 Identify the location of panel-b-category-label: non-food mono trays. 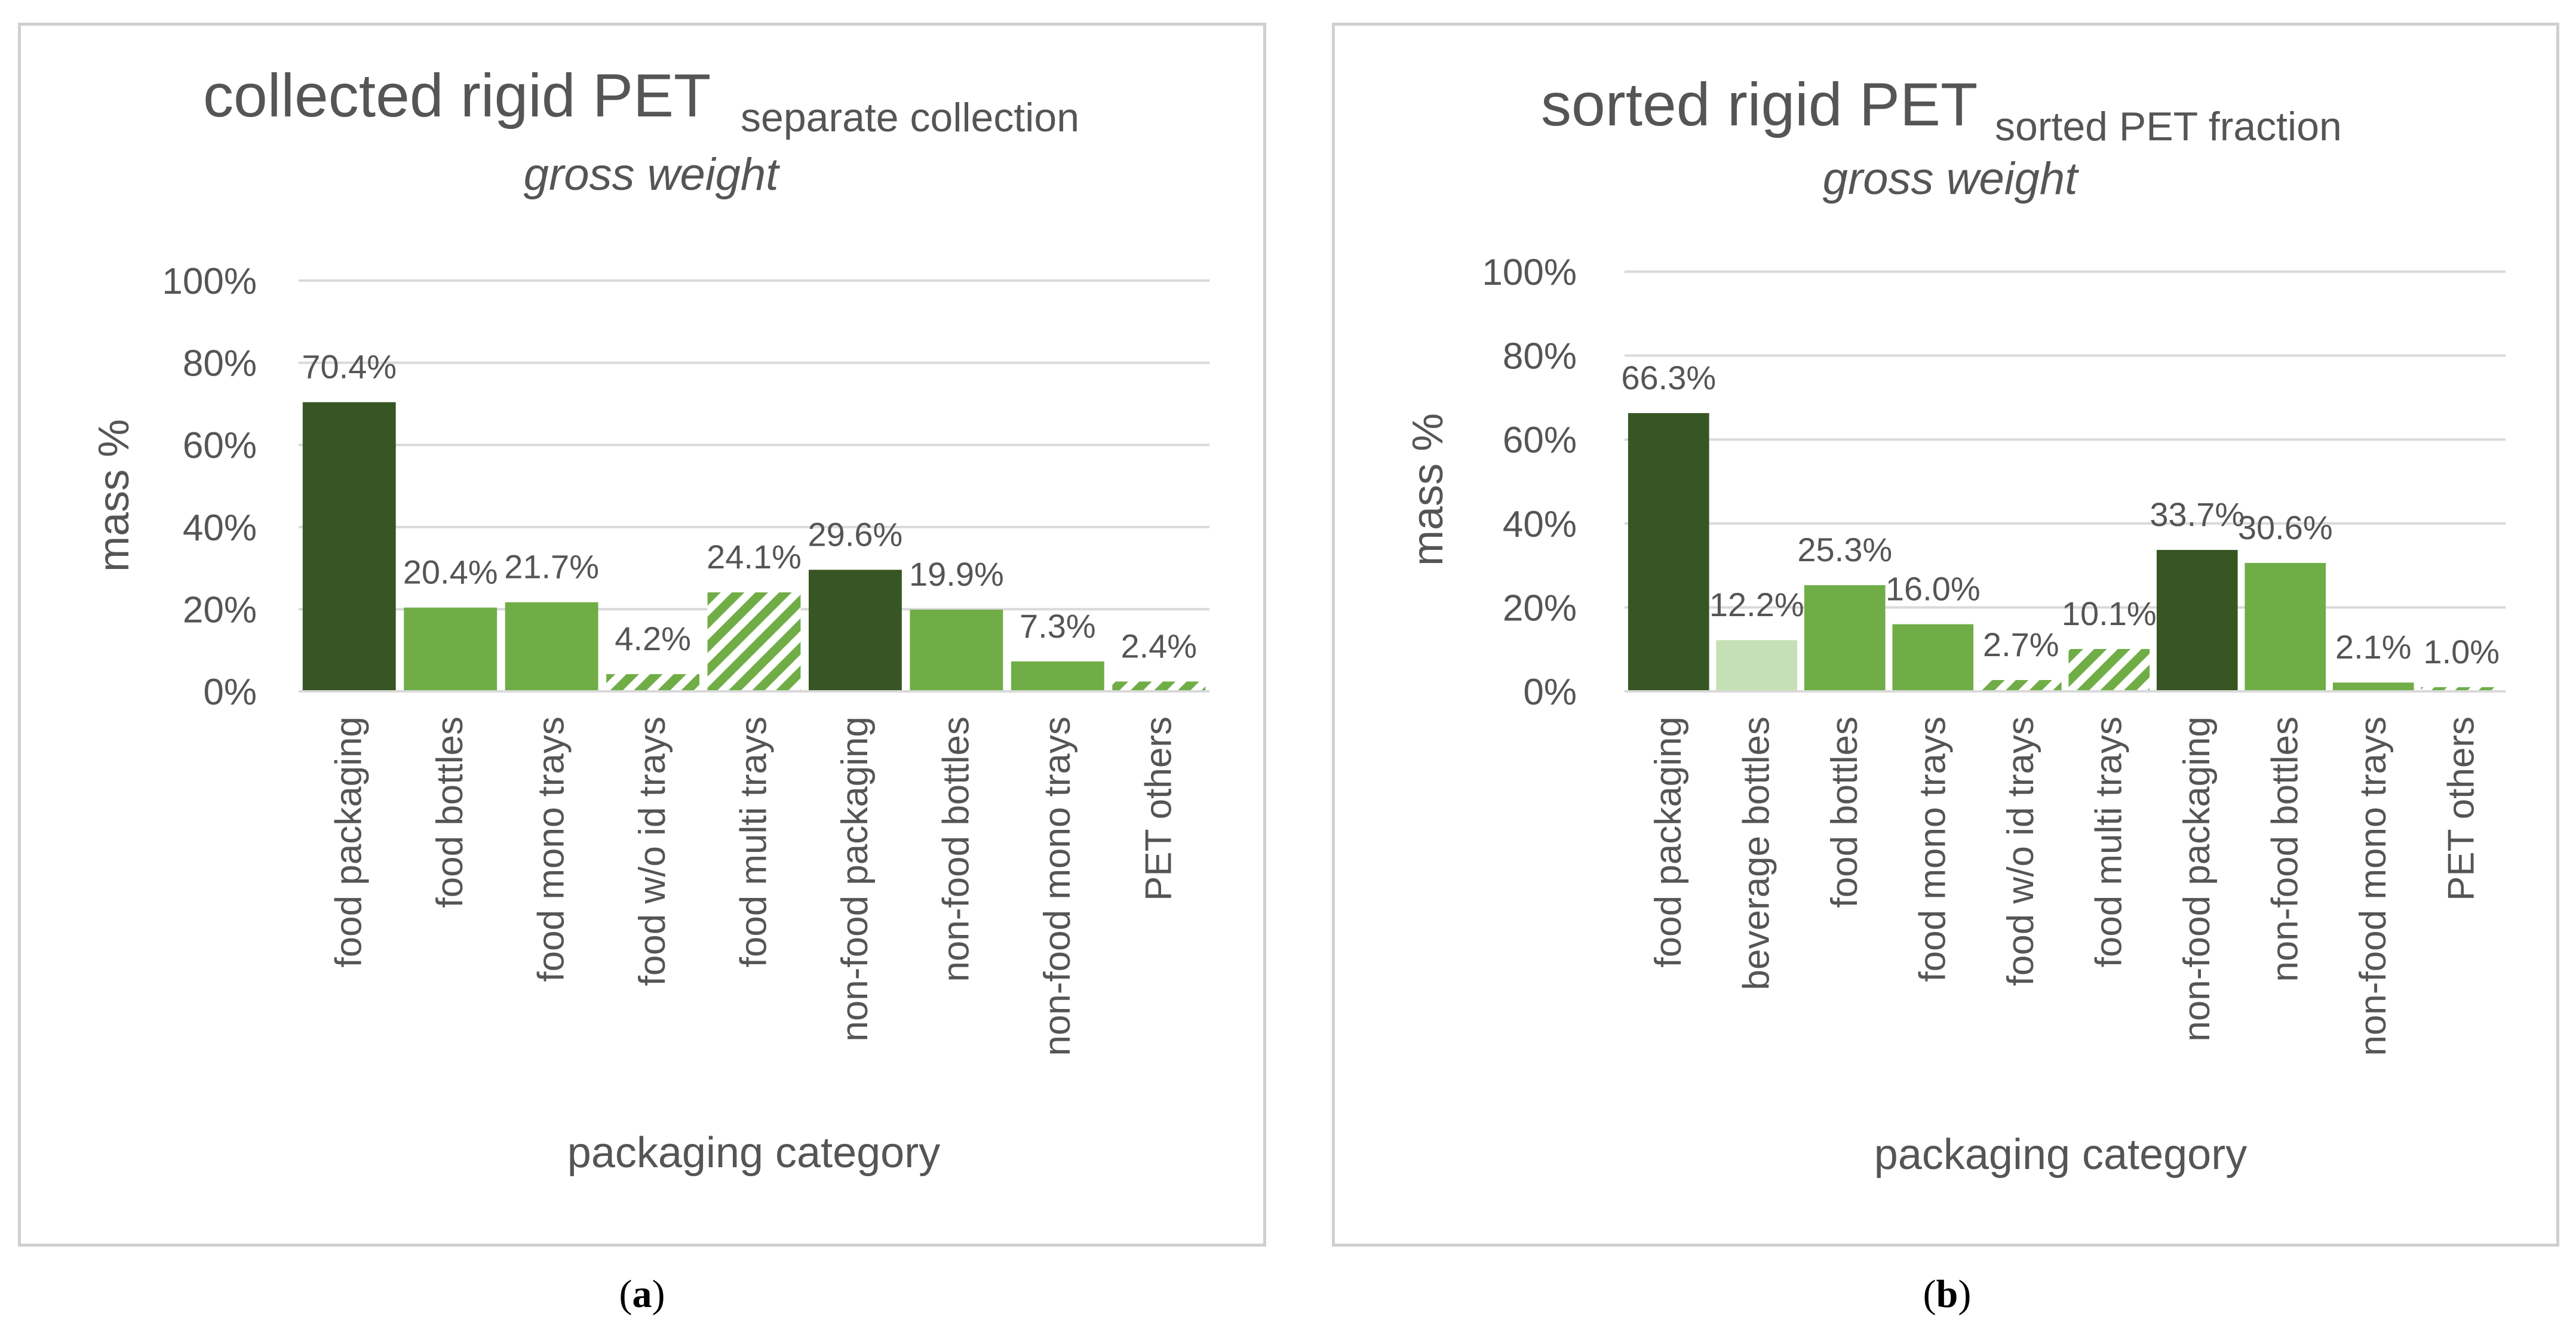
(2373, 886).